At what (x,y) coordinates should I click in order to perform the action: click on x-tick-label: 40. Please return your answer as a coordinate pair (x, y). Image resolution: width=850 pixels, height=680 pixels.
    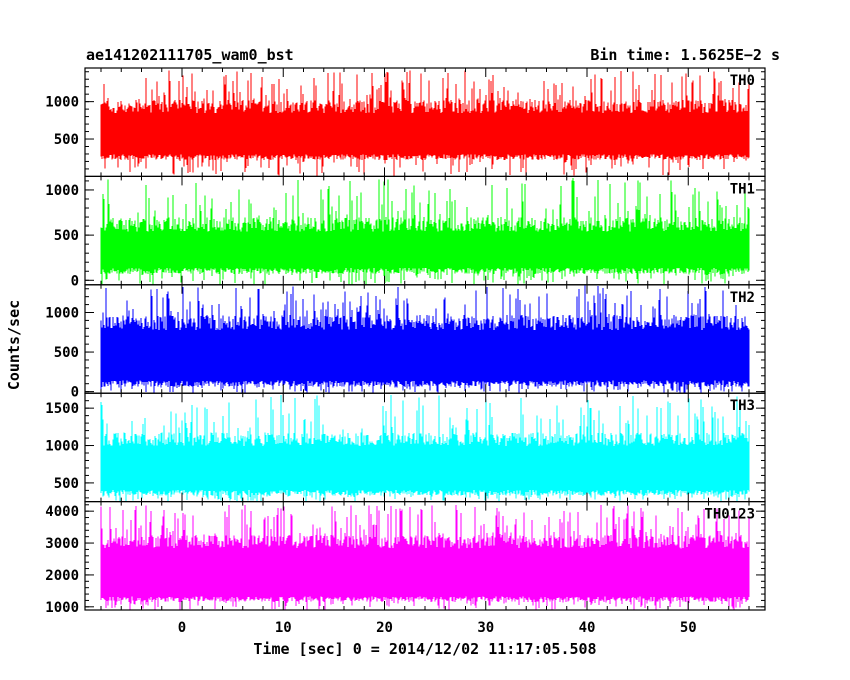
    Looking at the image, I should click on (587, 628).